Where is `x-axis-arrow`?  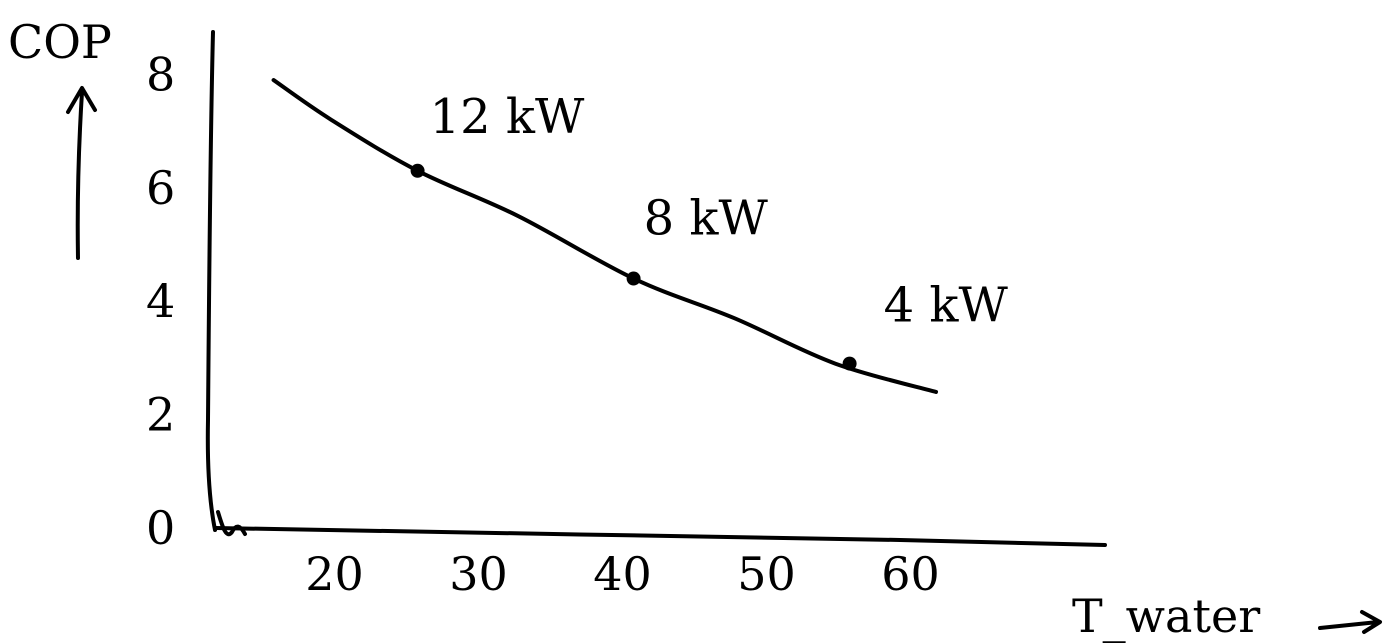 x-axis-arrow is located at coordinates (1350, 622).